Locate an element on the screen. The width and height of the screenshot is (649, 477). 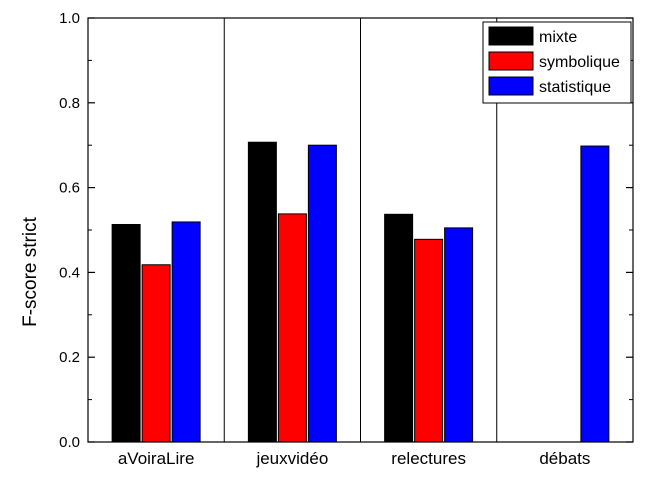
y-axis-title: F-score strict is located at coordinates (30, 271).